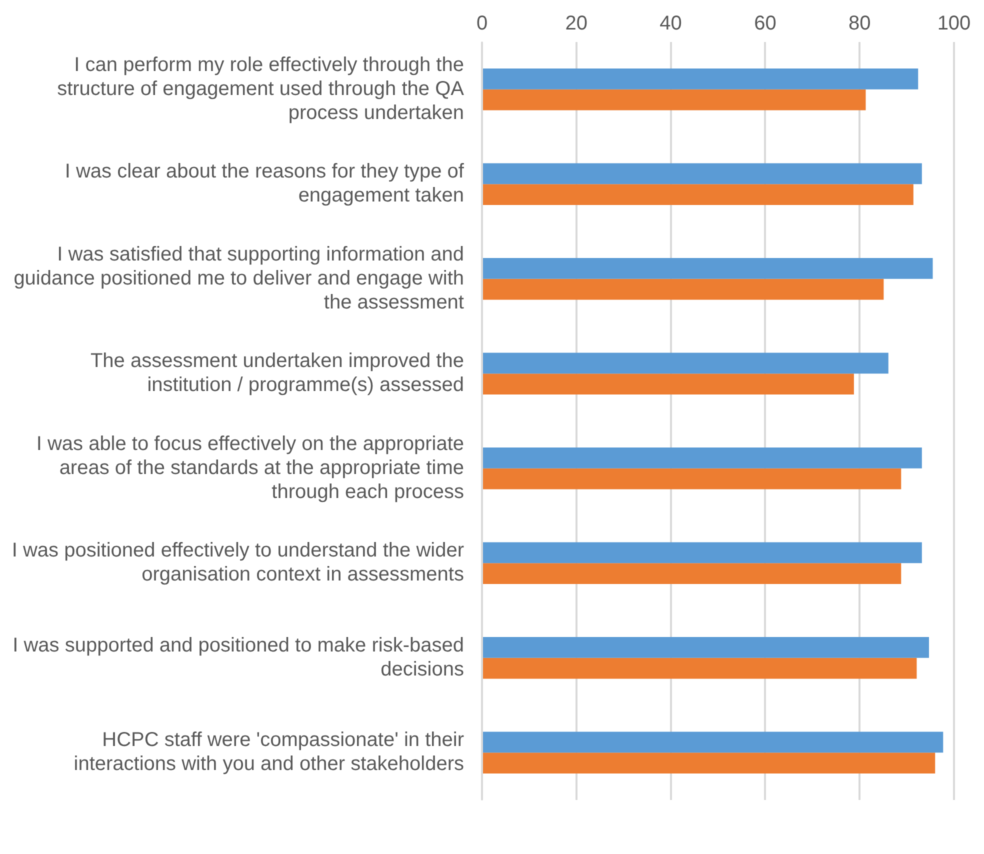 The height and width of the screenshot is (854, 984). Describe the element at coordinates (261, 89) in the screenshot. I see `y-tick-label: I can perform my role effectively through the structure of engagement used through the QA process undertaken` at that location.